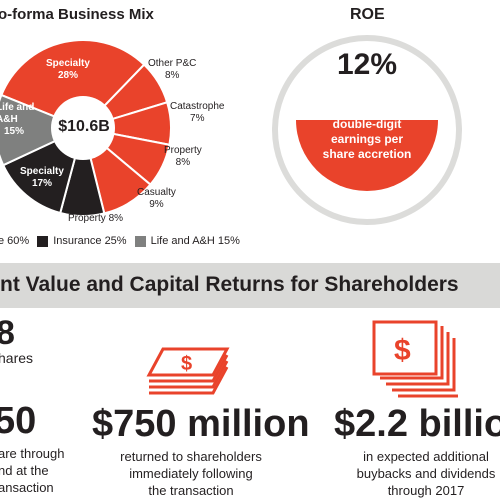 This screenshot has width=500, height=500. What do you see at coordinates (367, 109) in the screenshot?
I see `roe-line: ROE and` at bounding box center [367, 109].